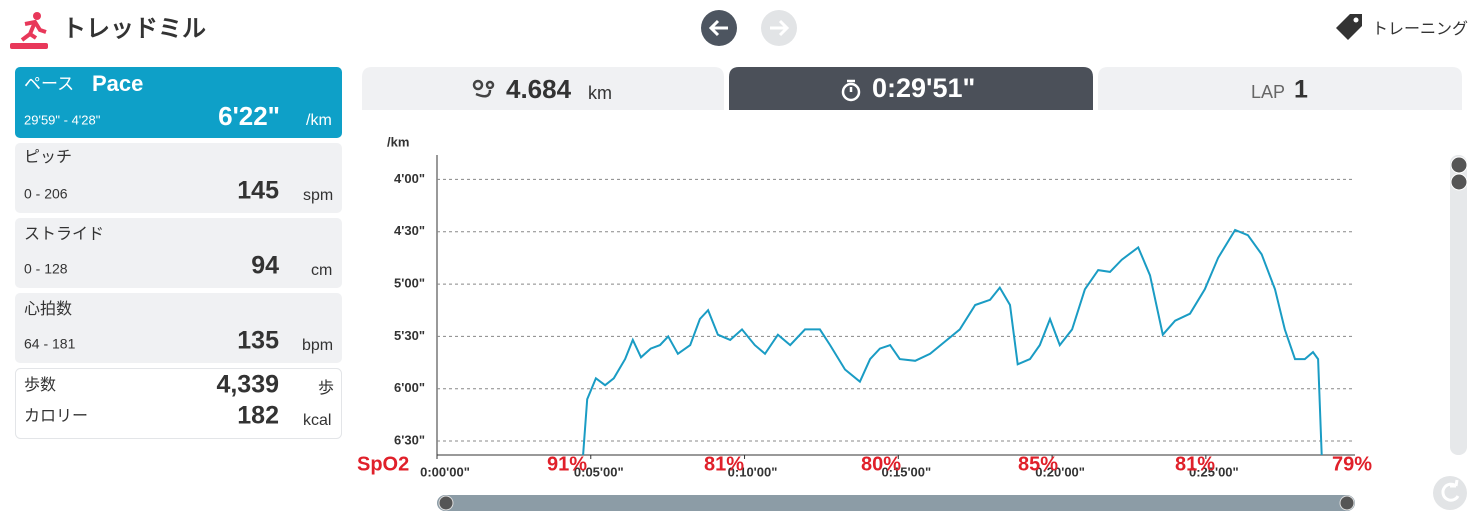 This screenshot has width=1477, height=524. Describe the element at coordinates (409, 387) in the screenshot. I see `y-tick-label: 6'00"` at that location.